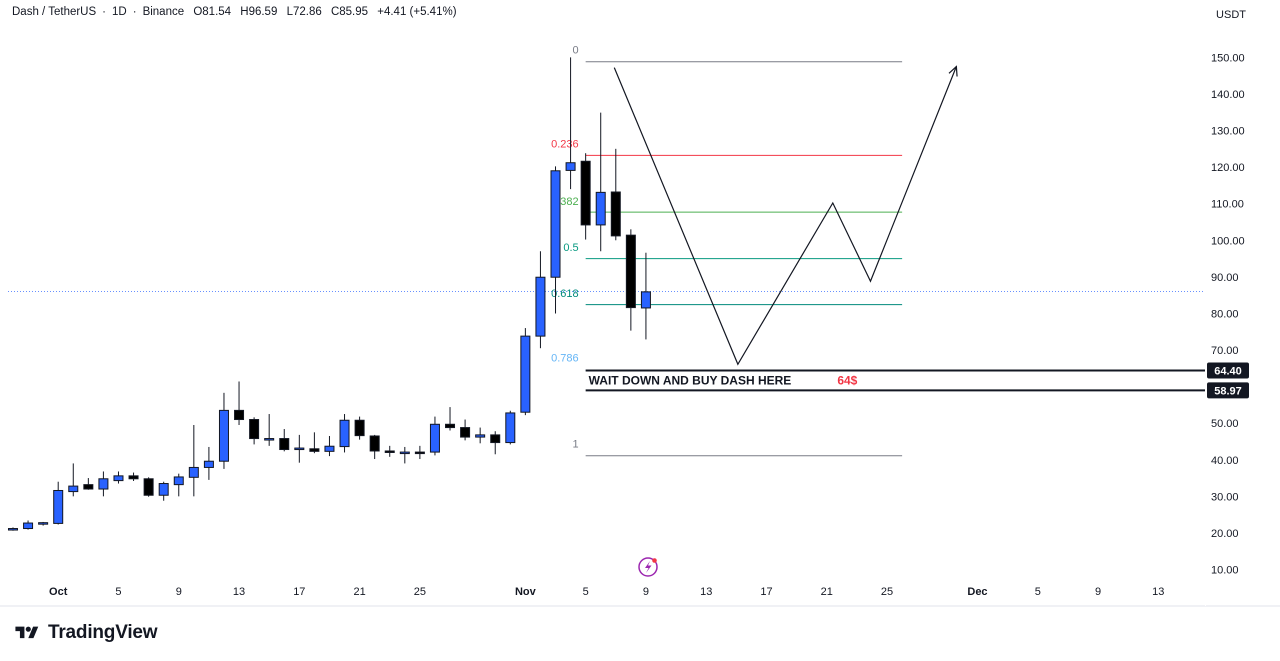 The width and height of the screenshot is (1280, 661). Describe the element at coordinates (654, 560) in the screenshot. I see `notification-dot` at that location.